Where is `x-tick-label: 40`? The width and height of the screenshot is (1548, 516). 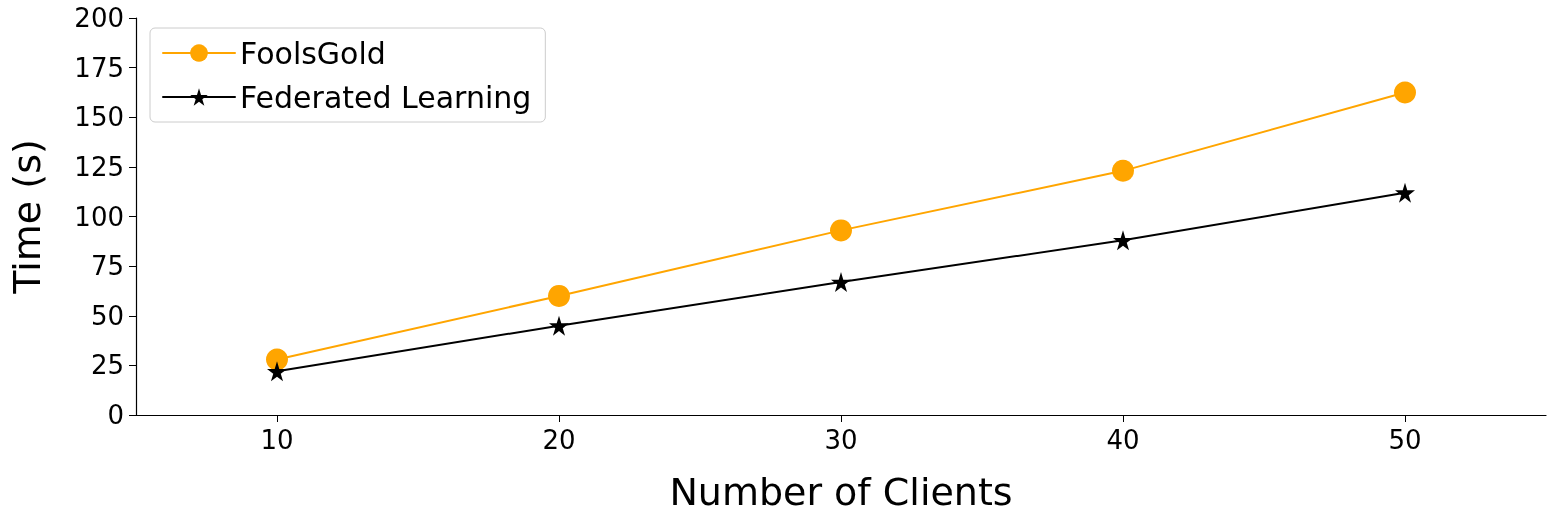
x-tick-label: 40 is located at coordinates (1123, 440).